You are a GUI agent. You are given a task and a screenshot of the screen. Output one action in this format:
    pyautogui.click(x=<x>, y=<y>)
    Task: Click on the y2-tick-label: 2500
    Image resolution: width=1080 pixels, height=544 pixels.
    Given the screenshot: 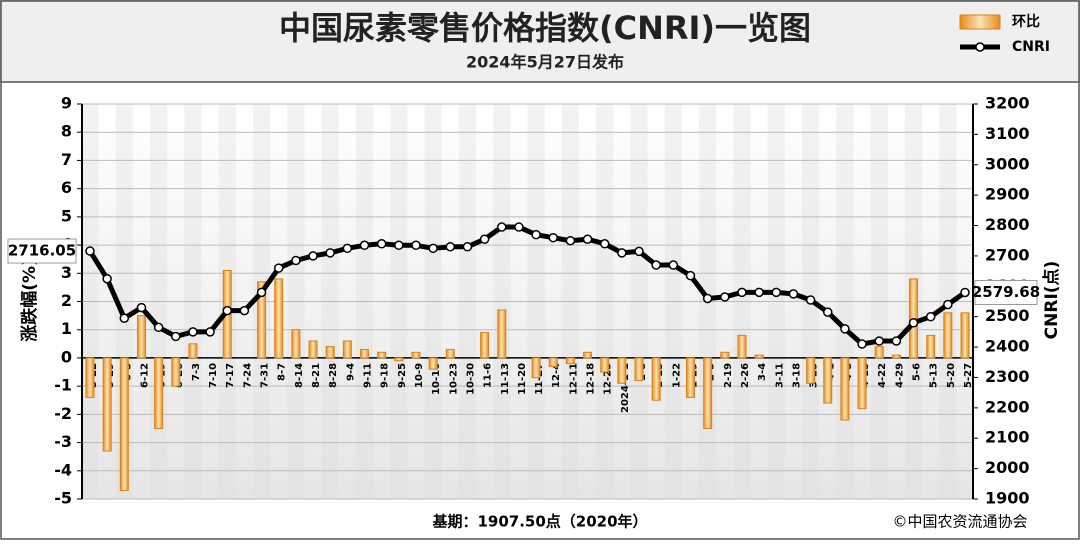 What is the action you would take?
    pyautogui.click(x=1007, y=315)
    